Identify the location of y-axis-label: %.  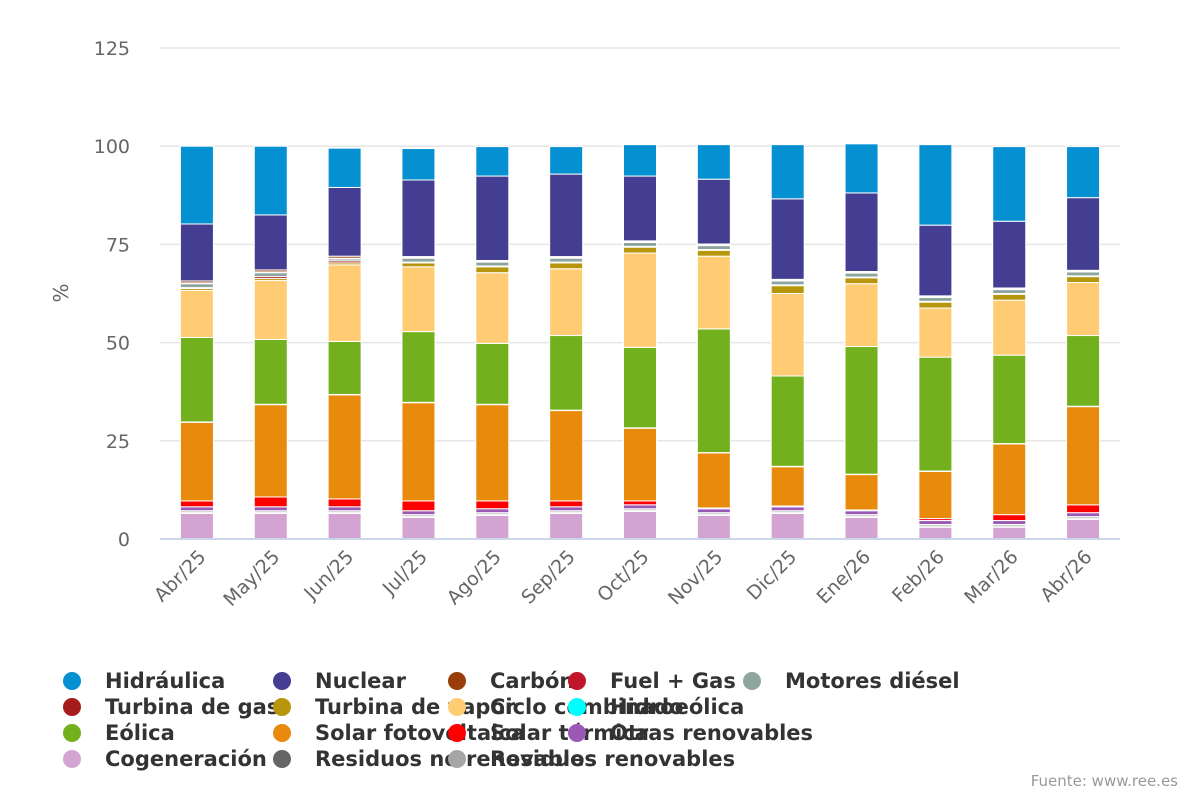
(61, 292).